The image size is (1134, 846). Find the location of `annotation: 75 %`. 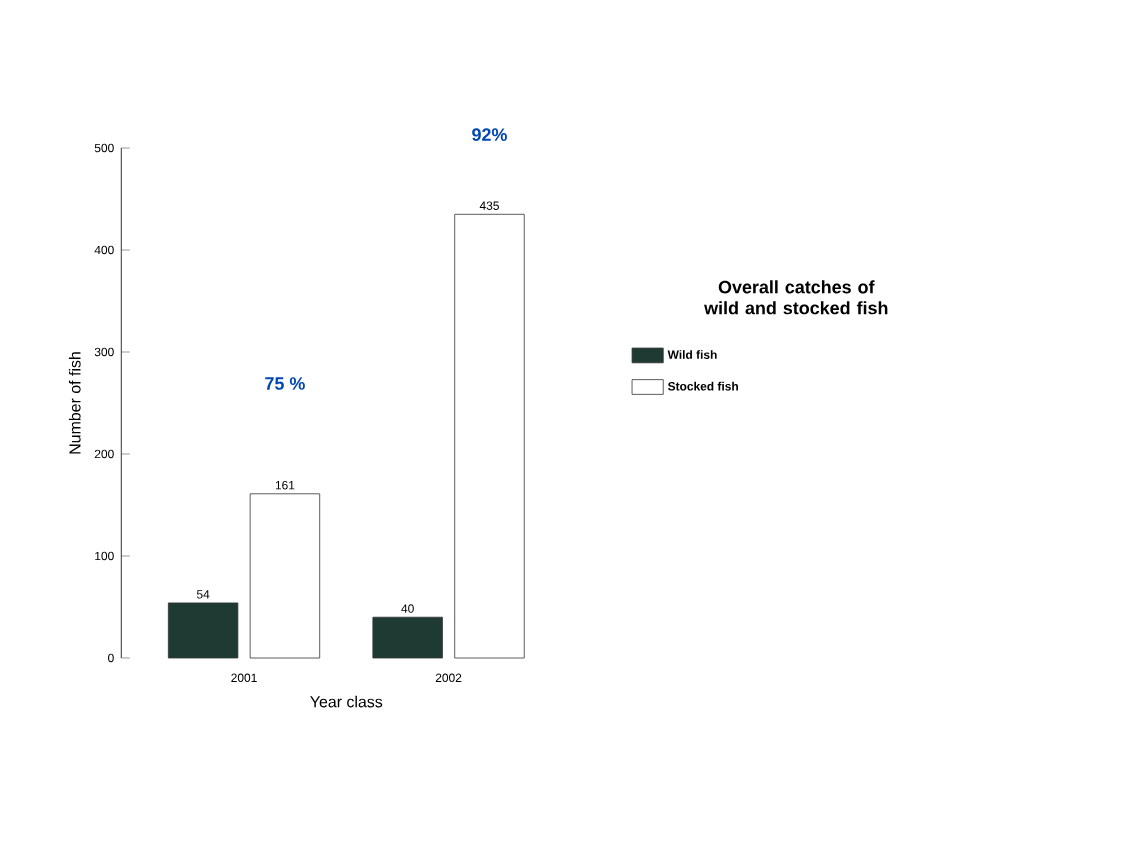

annotation: 75 % is located at coordinates (285, 383).